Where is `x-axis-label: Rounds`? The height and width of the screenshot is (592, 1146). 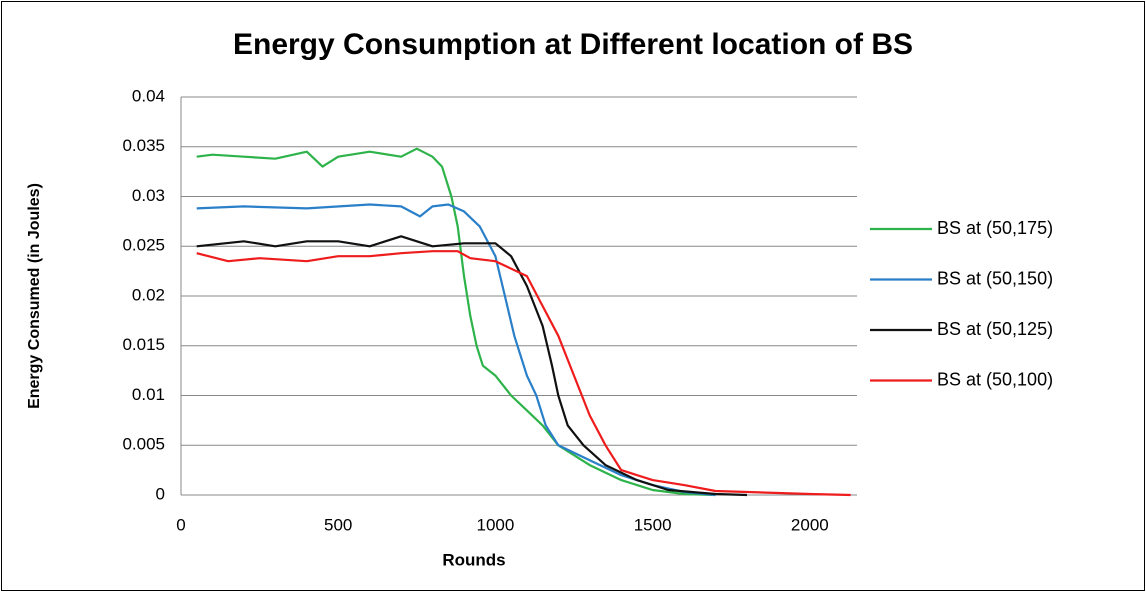
x-axis-label: Rounds is located at coordinates (473, 559).